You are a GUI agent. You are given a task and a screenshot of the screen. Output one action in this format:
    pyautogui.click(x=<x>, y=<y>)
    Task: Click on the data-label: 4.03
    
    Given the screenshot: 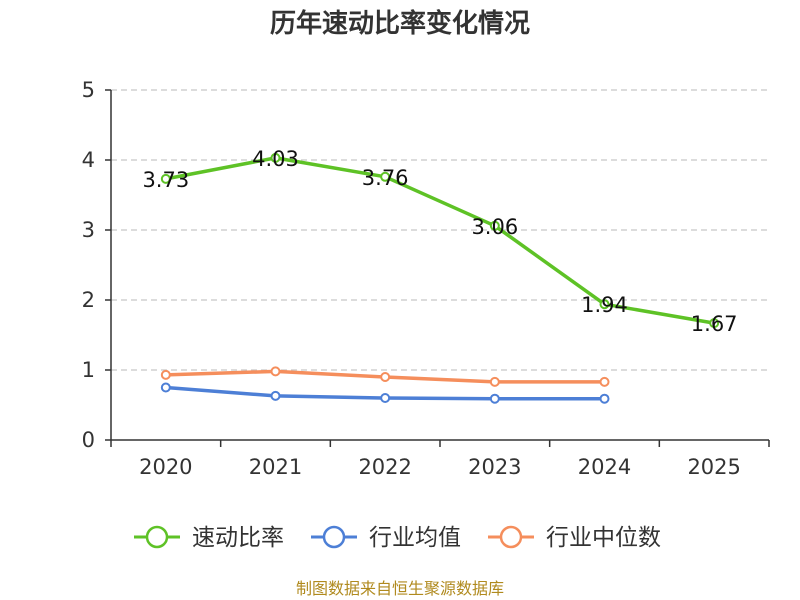 What is the action you would take?
    pyautogui.click(x=275, y=159)
    